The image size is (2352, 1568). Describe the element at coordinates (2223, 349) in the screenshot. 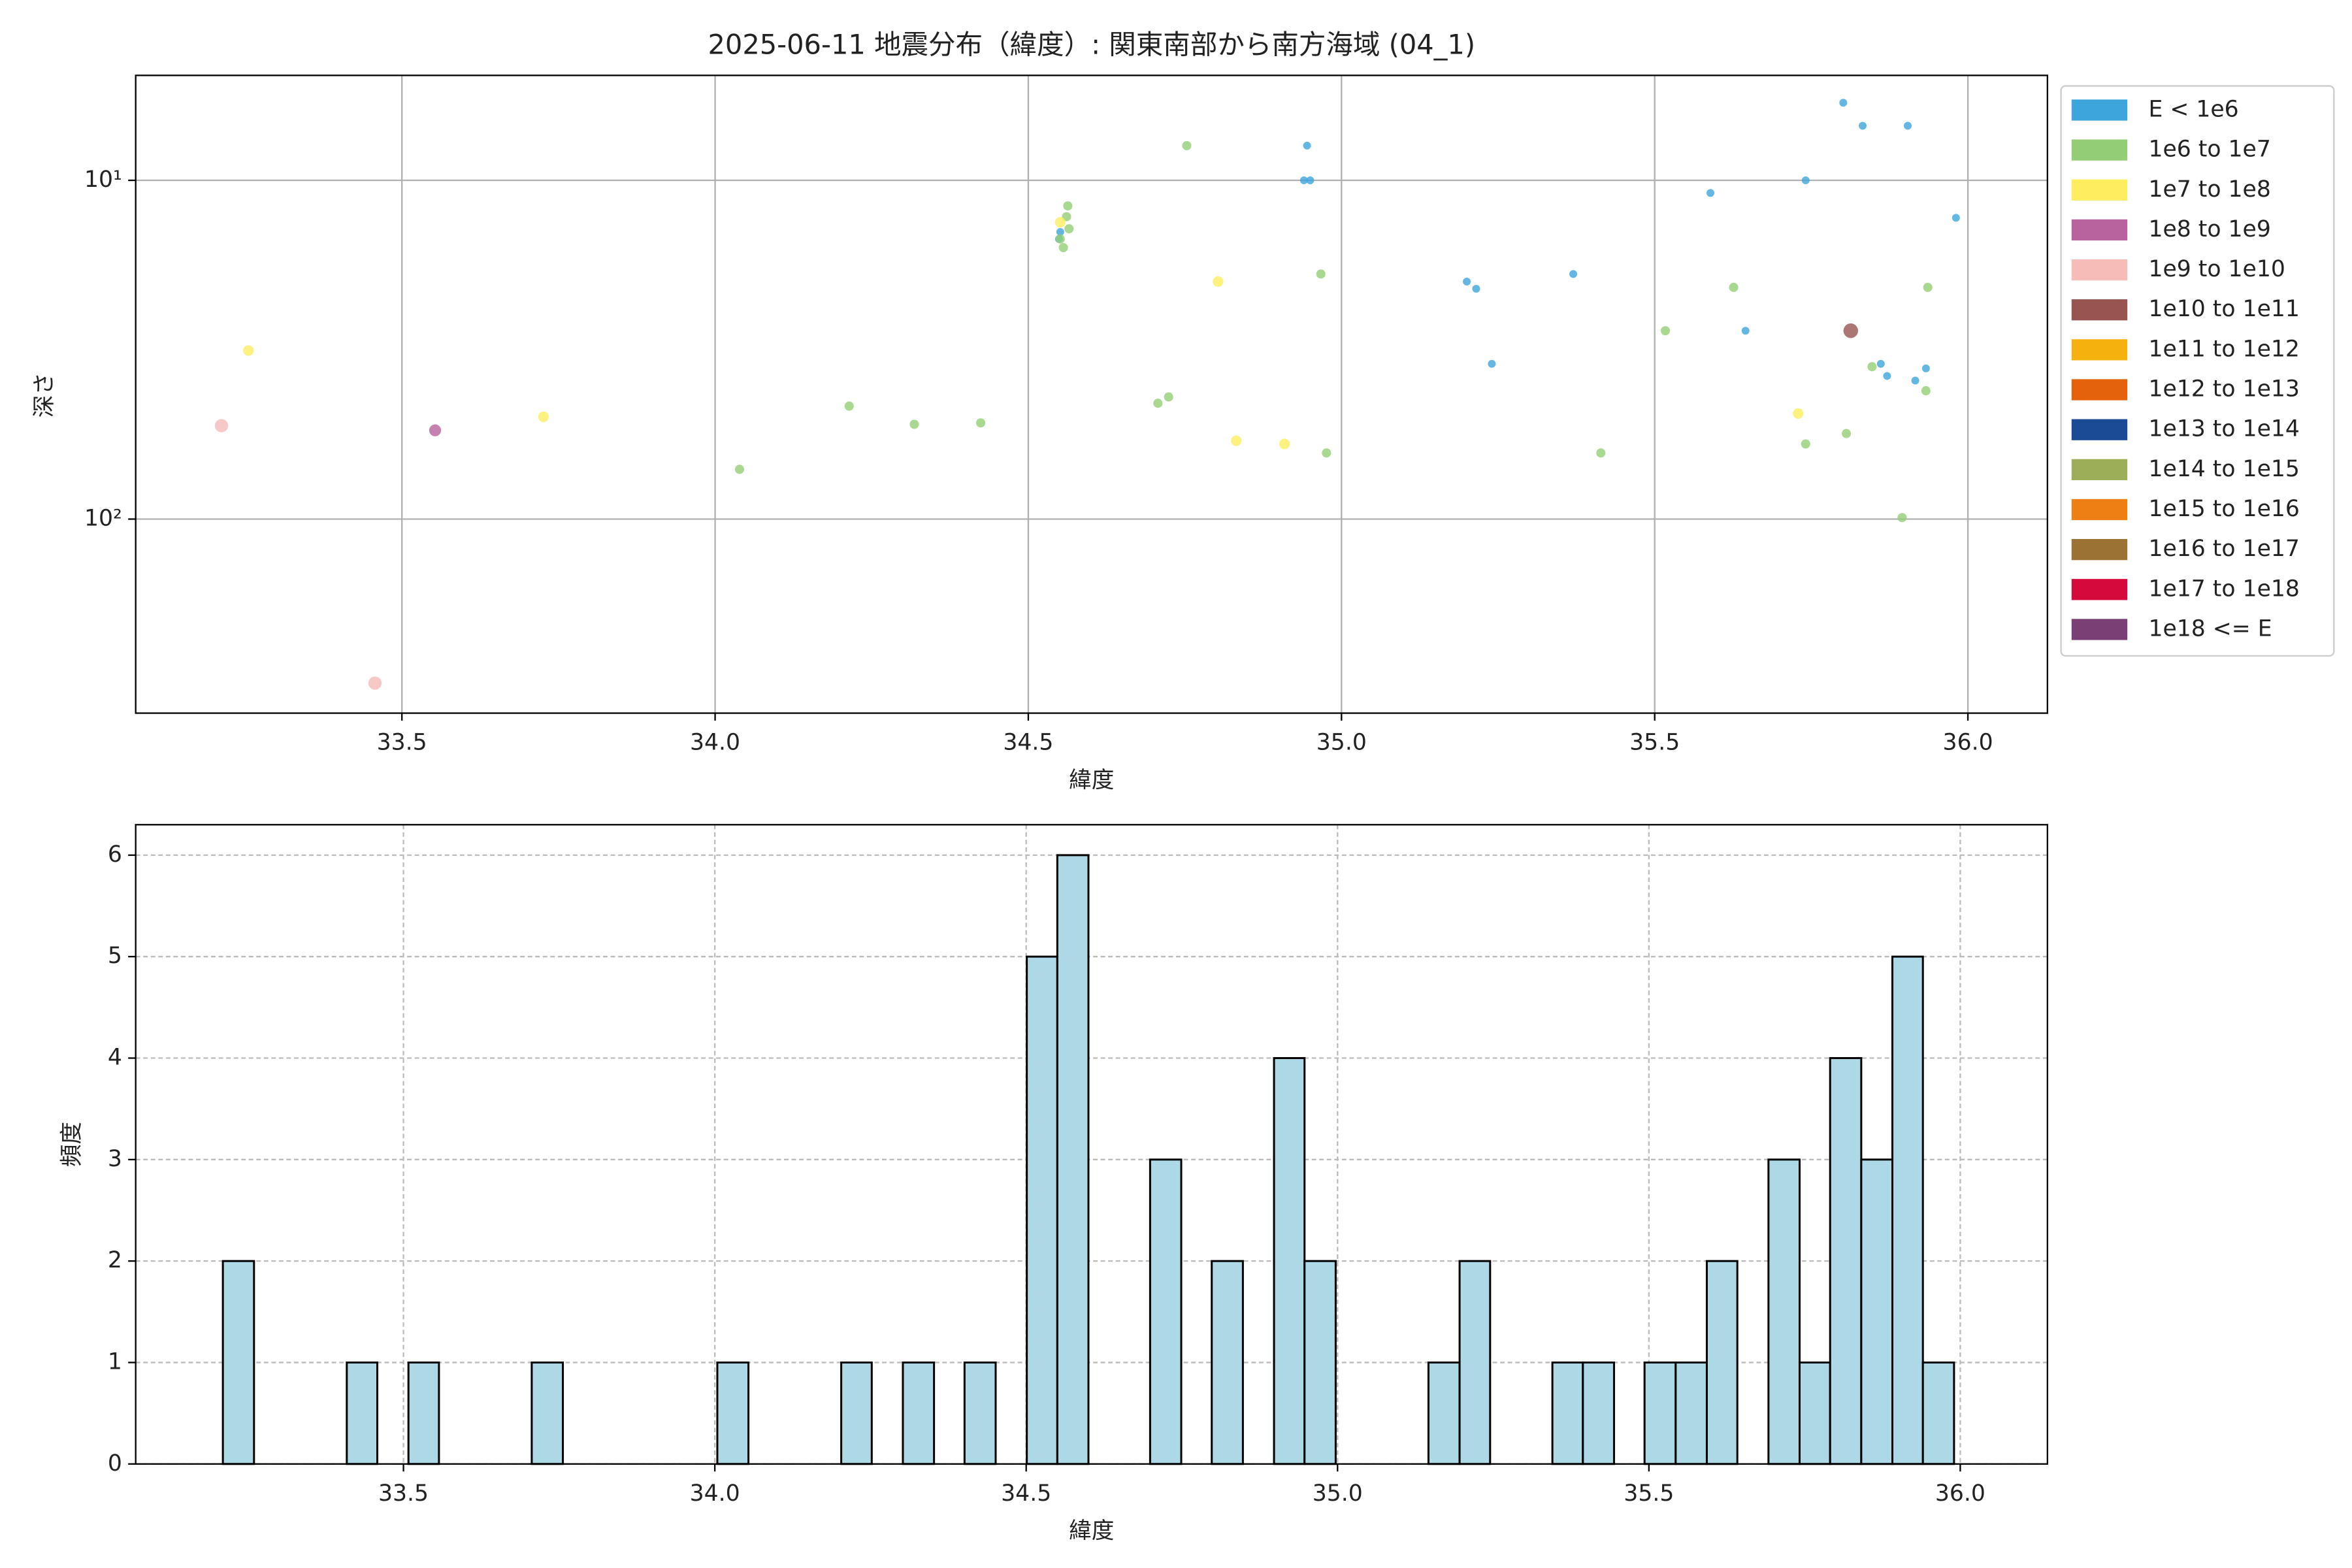

I see `legend-label: 1e11 to 1e12` at that location.